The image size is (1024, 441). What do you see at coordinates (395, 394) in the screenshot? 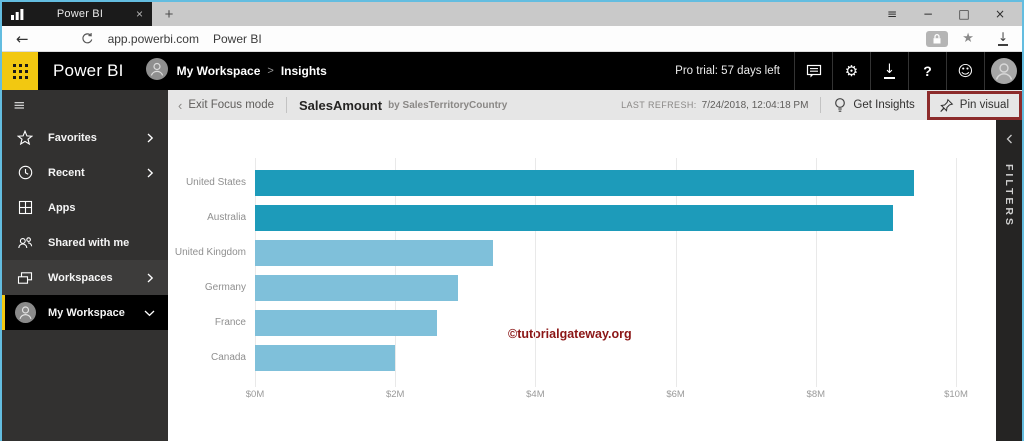
I see `x-axis-tick-label: $2M` at bounding box center [395, 394].